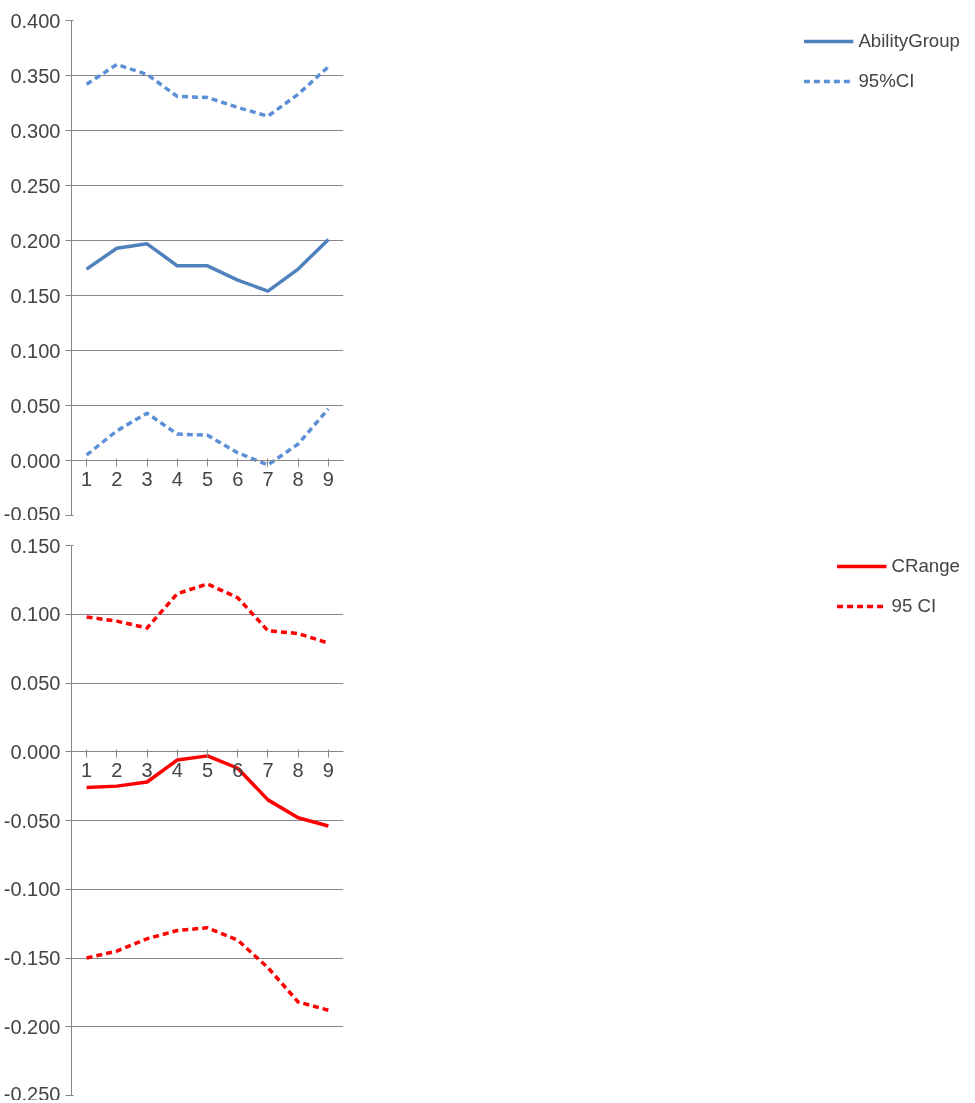 The height and width of the screenshot is (1103, 975). What do you see at coordinates (909, 41) in the screenshot?
I see `legend-label: AbilityGroup` at bounding box center [909, 41].